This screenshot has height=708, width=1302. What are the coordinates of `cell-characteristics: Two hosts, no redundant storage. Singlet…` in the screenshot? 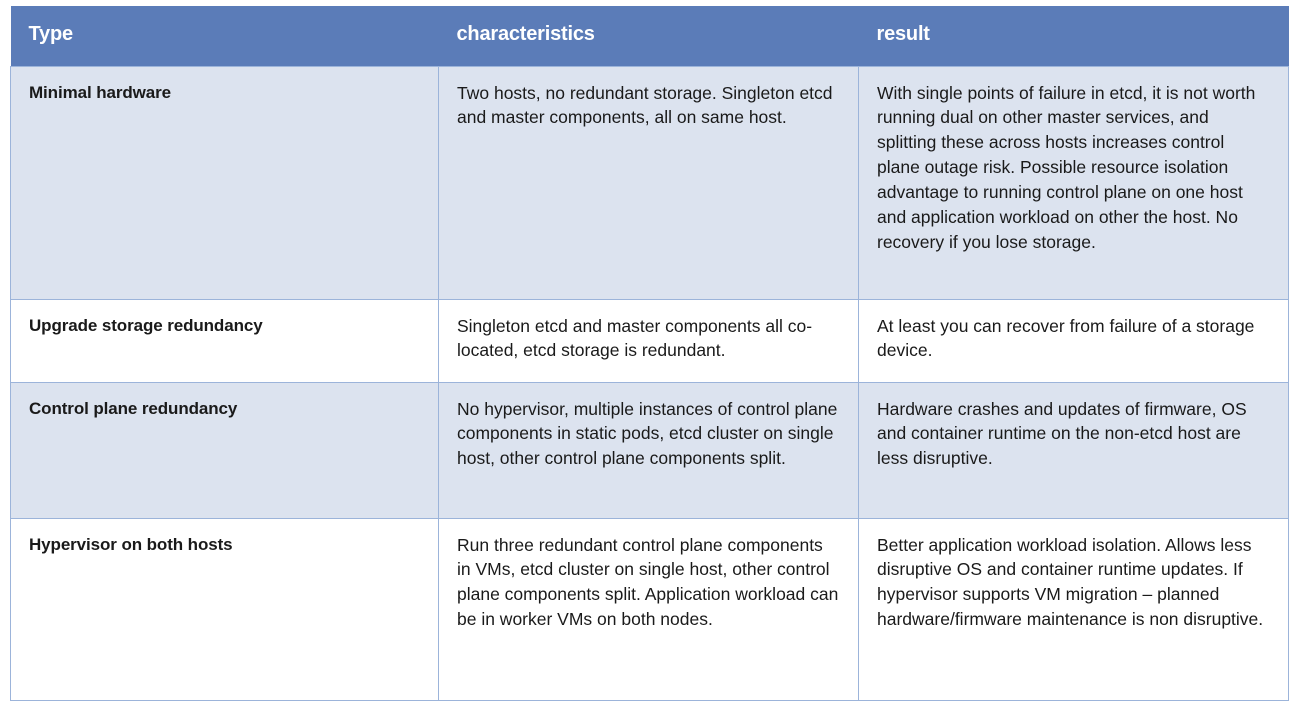 It's located at (648, 182).